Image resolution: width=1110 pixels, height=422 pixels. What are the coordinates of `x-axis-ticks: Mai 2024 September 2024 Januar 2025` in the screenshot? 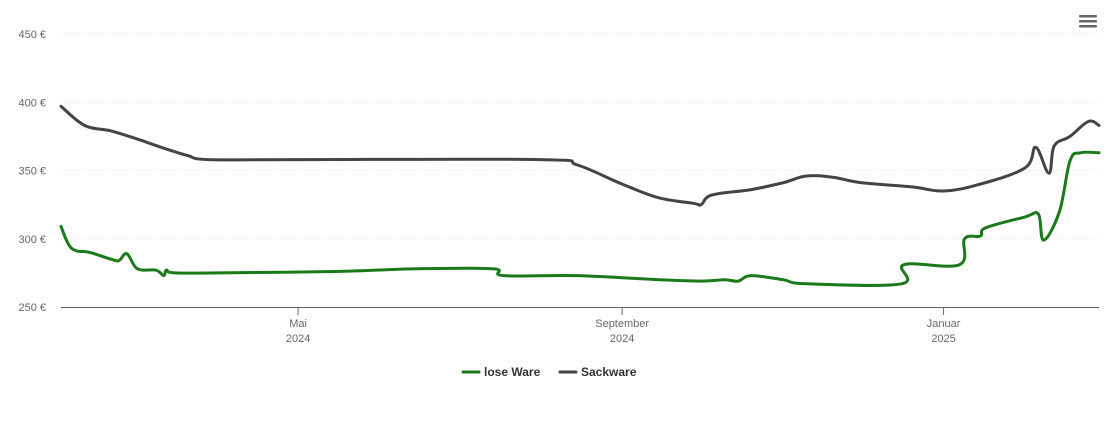 It's located at (623, 326).